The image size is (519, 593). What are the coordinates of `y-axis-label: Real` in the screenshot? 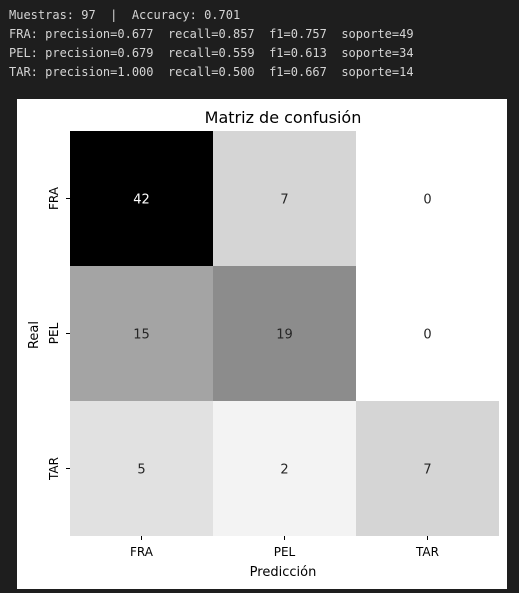 It's located at (34, 335).